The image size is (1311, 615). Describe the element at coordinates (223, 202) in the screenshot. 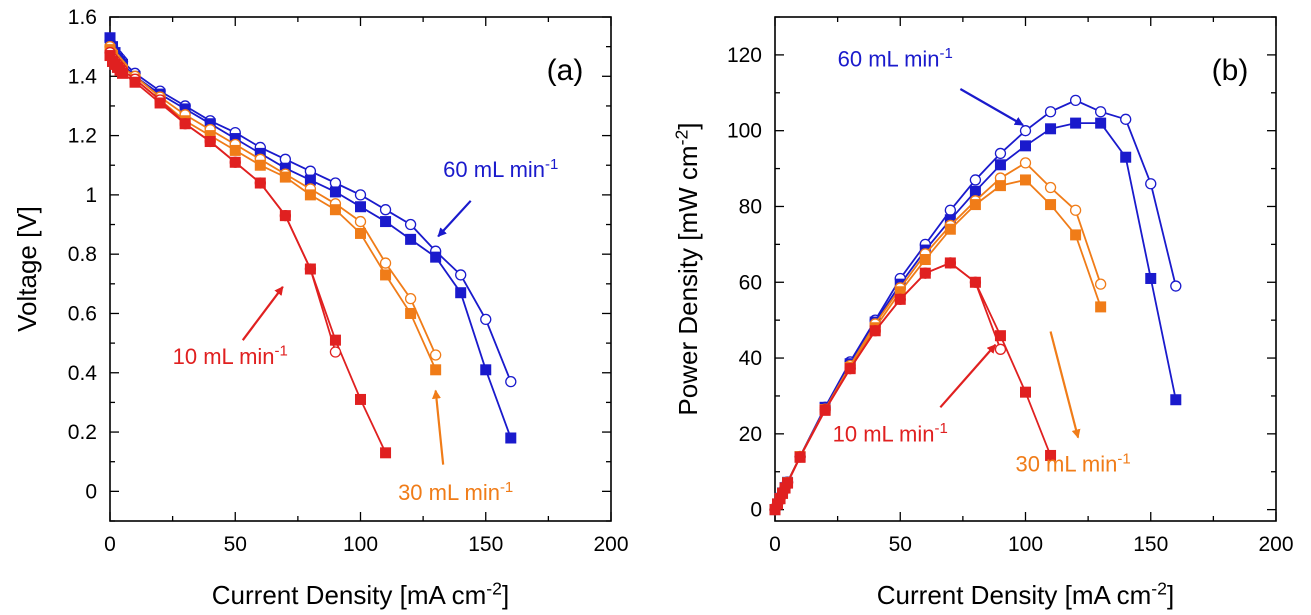

I see `series-line-open` at that location.